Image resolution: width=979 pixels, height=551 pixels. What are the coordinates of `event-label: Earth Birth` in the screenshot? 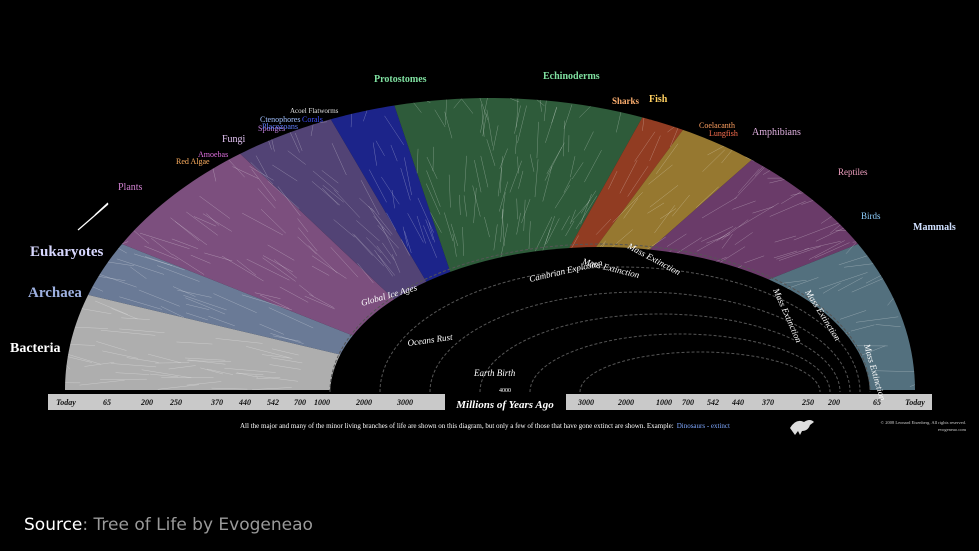 It's located at (494, 373).